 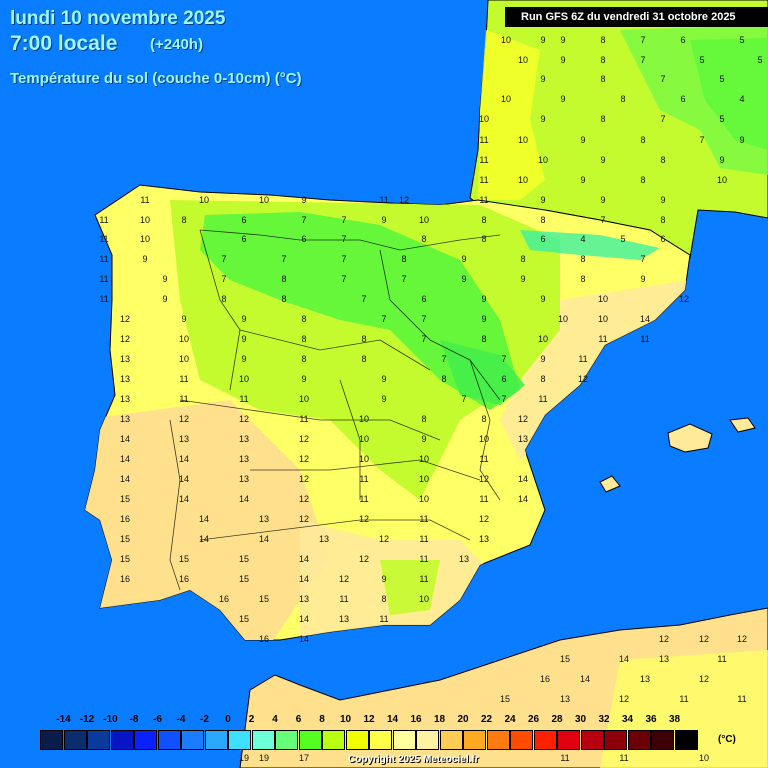 What do you see at coordinates (604, 719) in the screenshot?
I see `legend-tick-label: 32` at bounding box center [604, 719].